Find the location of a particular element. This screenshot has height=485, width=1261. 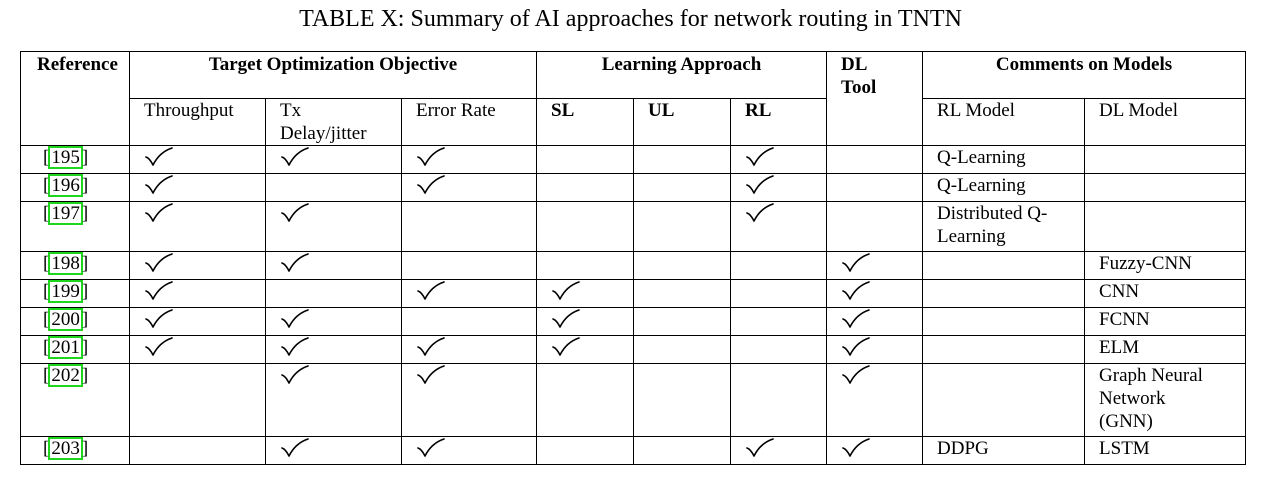

header-dl-tool-line2: Tool is located at coordinates (859, 87).